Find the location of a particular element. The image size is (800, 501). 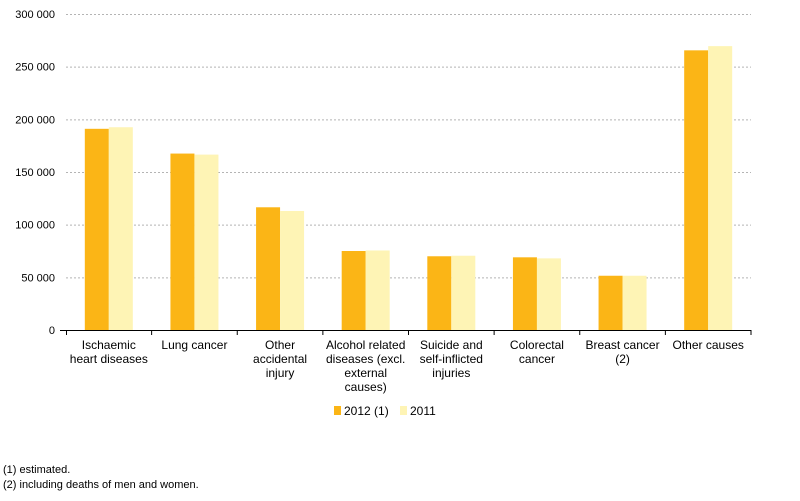

y-tick-label: 0 is located at coordinates (52, 331).